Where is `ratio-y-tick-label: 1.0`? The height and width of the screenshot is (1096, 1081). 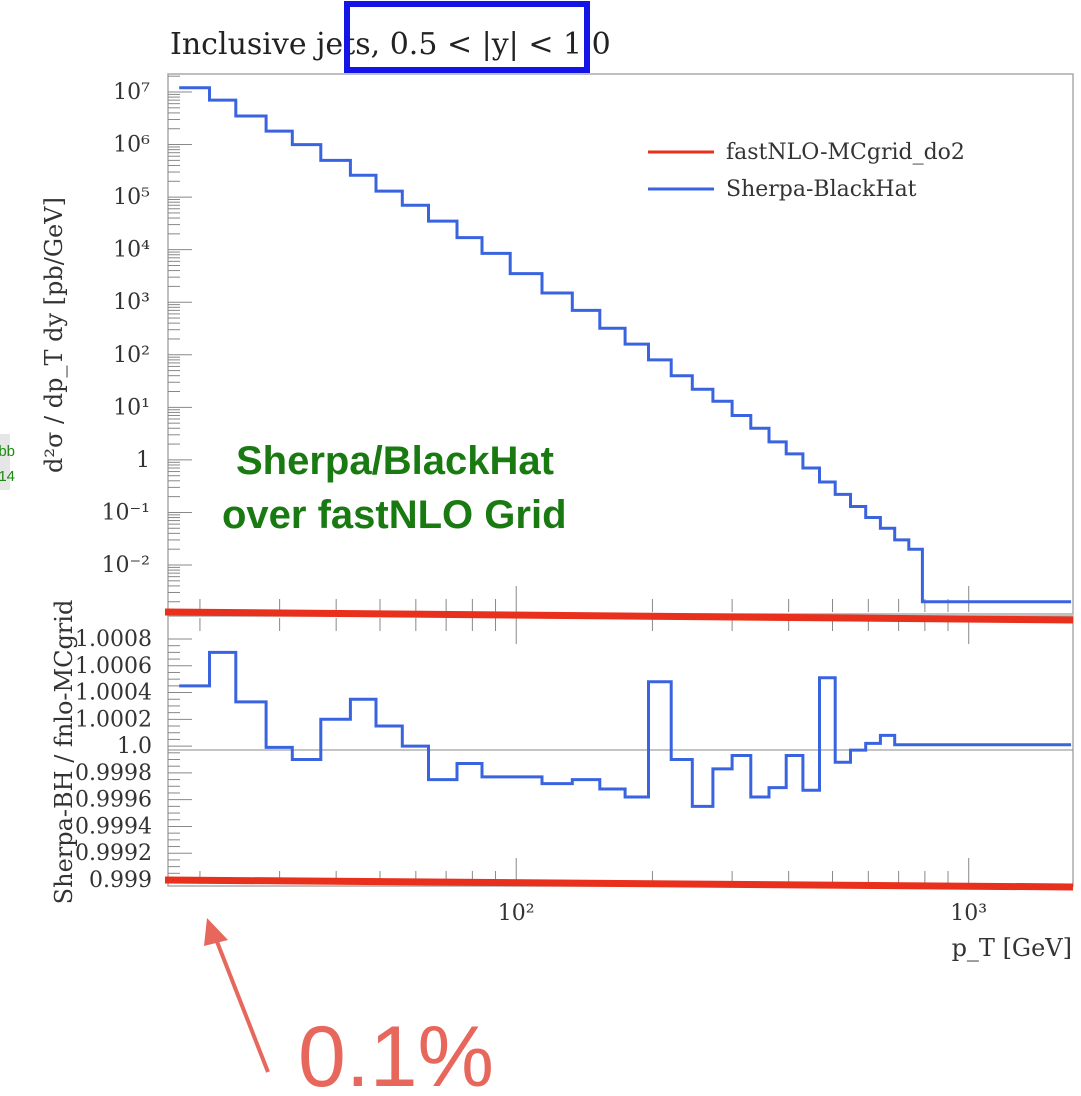 ratio-y-tick-label: 1.0 is located at coordinates (134, 746).